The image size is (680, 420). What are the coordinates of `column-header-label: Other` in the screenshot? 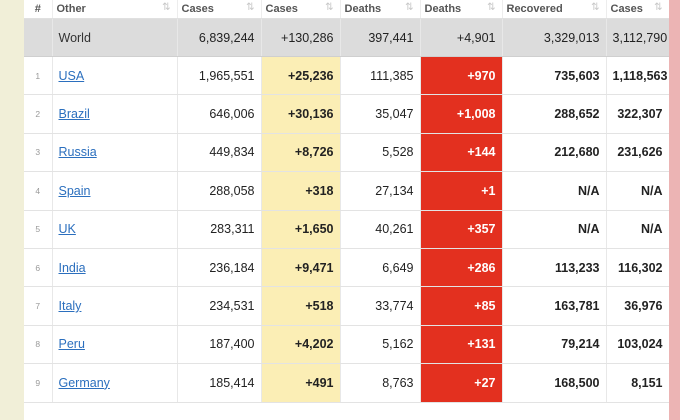 It's located at (71, 9).